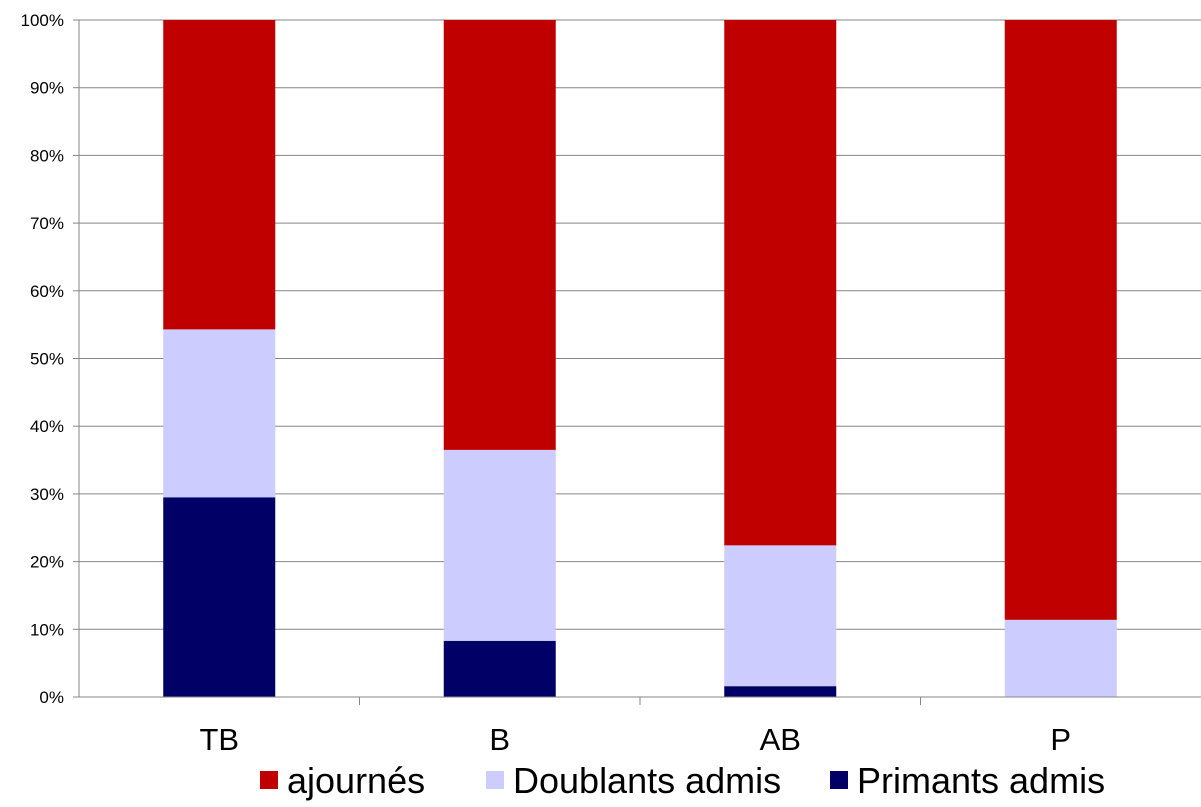 This screenshot has width=1201, height=807. I want to click on y-tick-label: 20%, so click(47, 562).